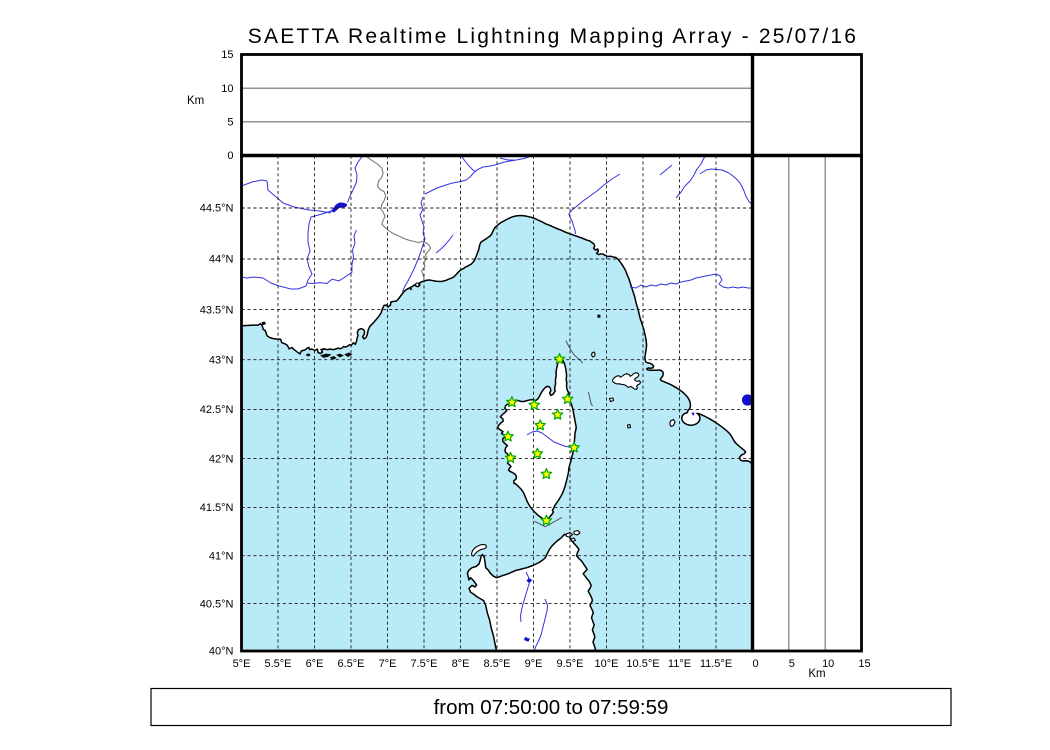 This screenshot has height=750, width=1050. I want to click on svg-text: 40°N, so click(221, 652).